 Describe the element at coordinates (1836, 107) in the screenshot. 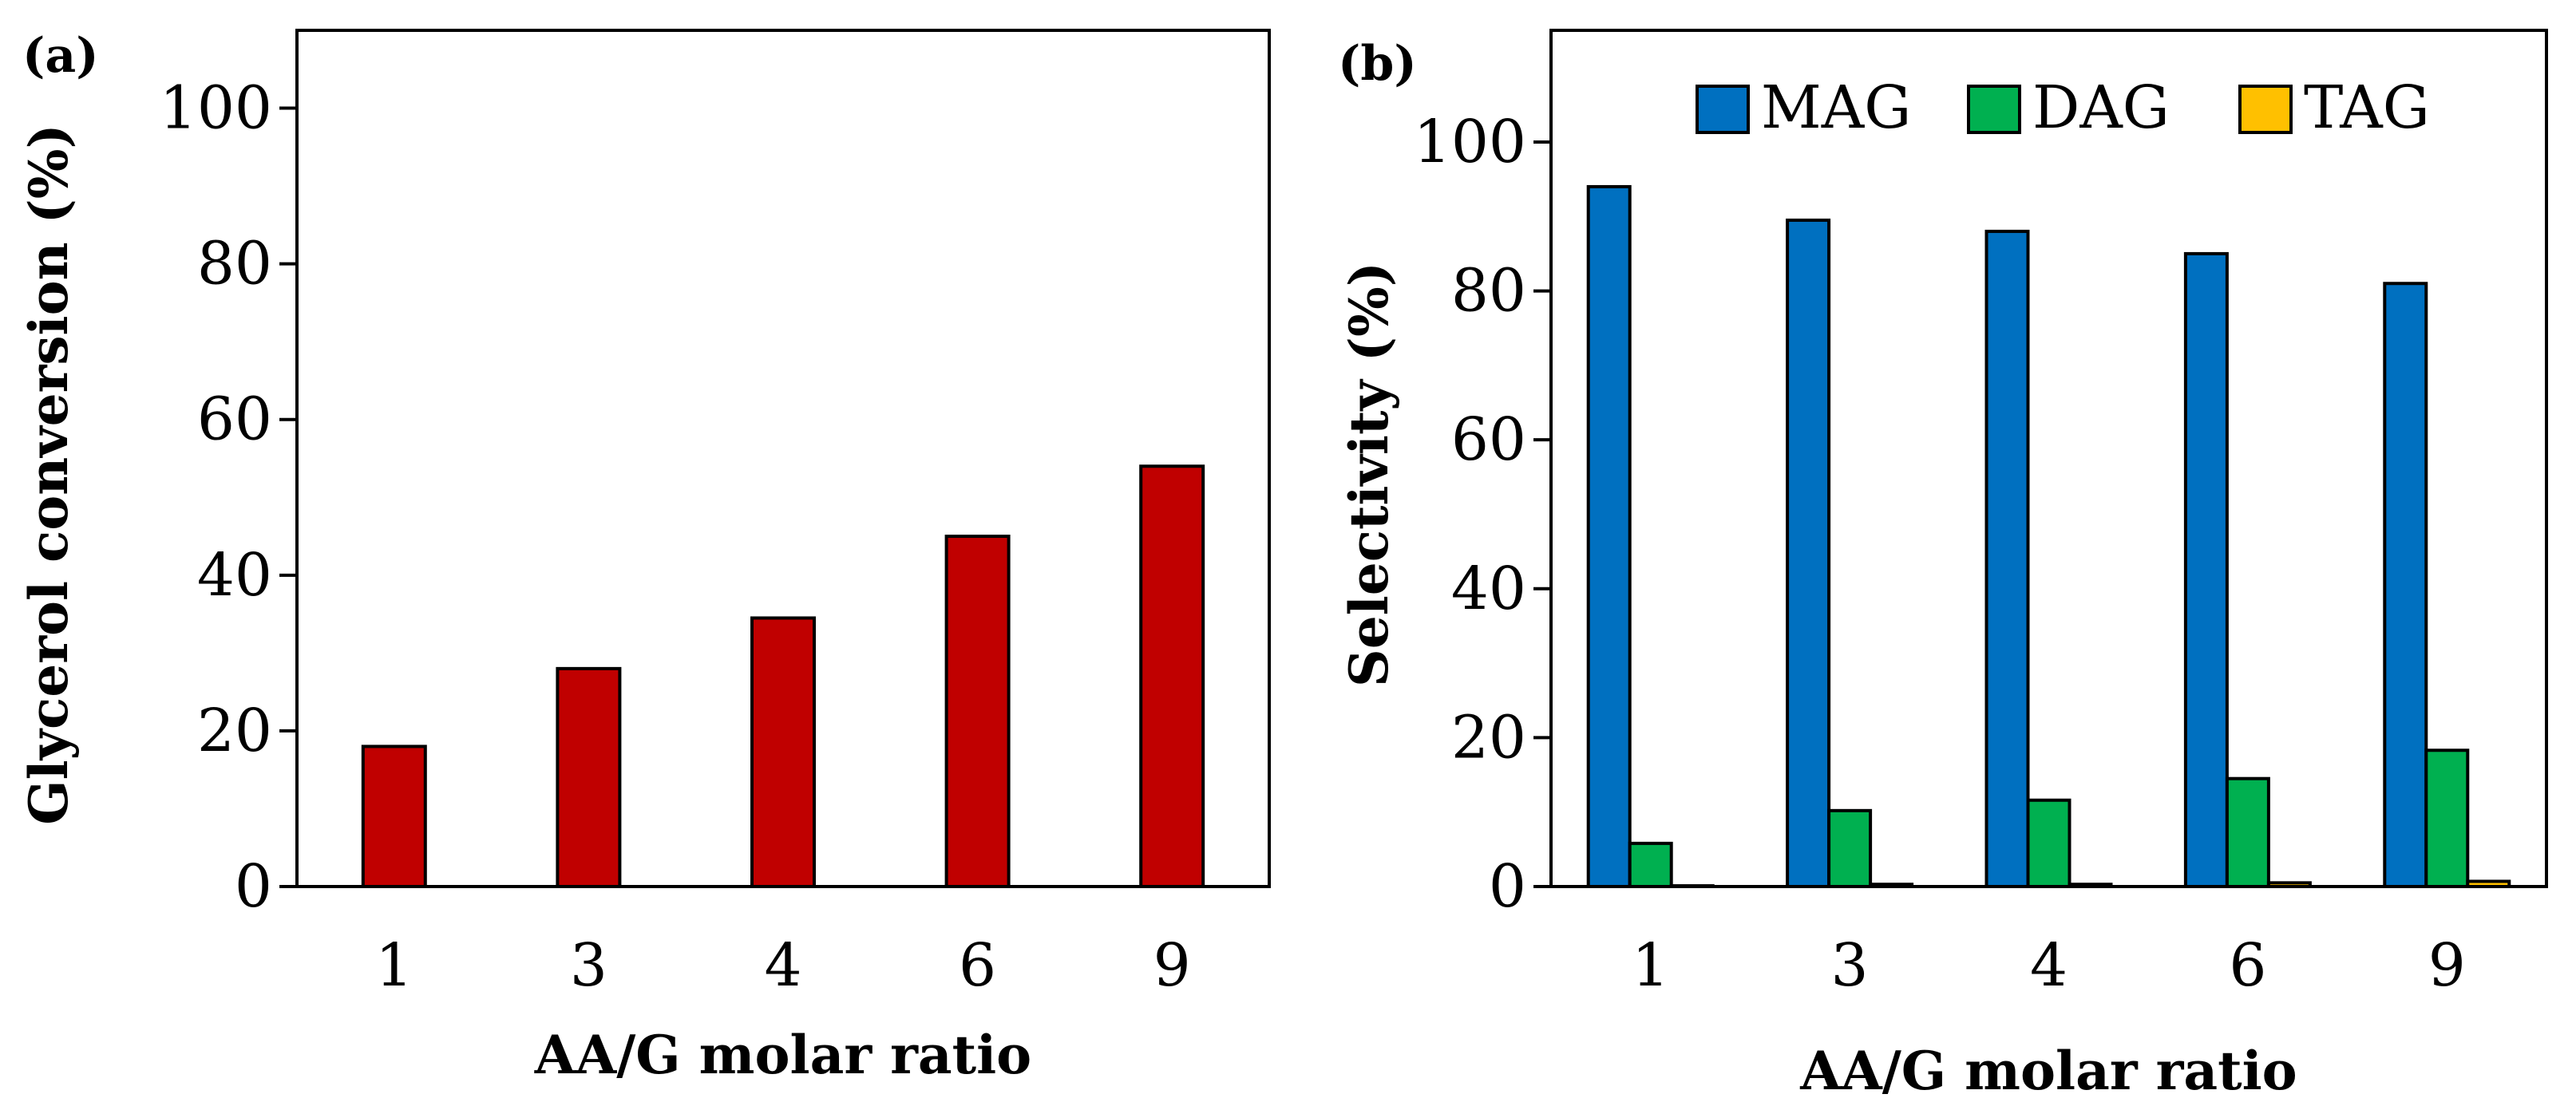

I see `legend-label-mag: MAG` at that location.